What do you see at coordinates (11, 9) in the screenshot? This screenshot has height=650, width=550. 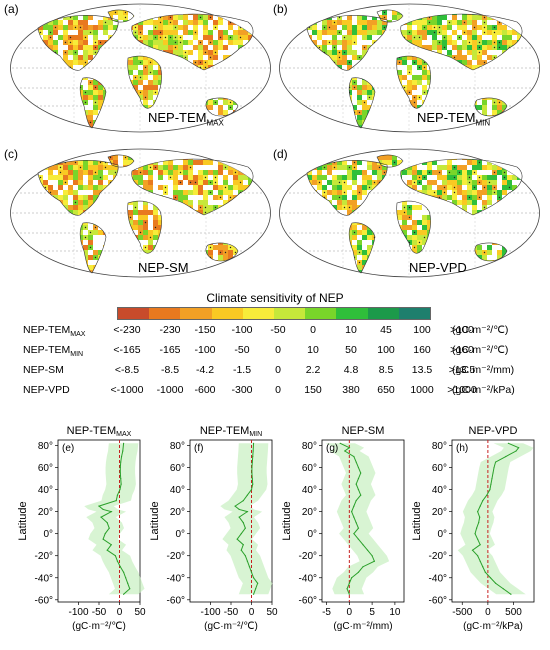 I see `panel-letter: (a)` at bounding box center [11, 9].